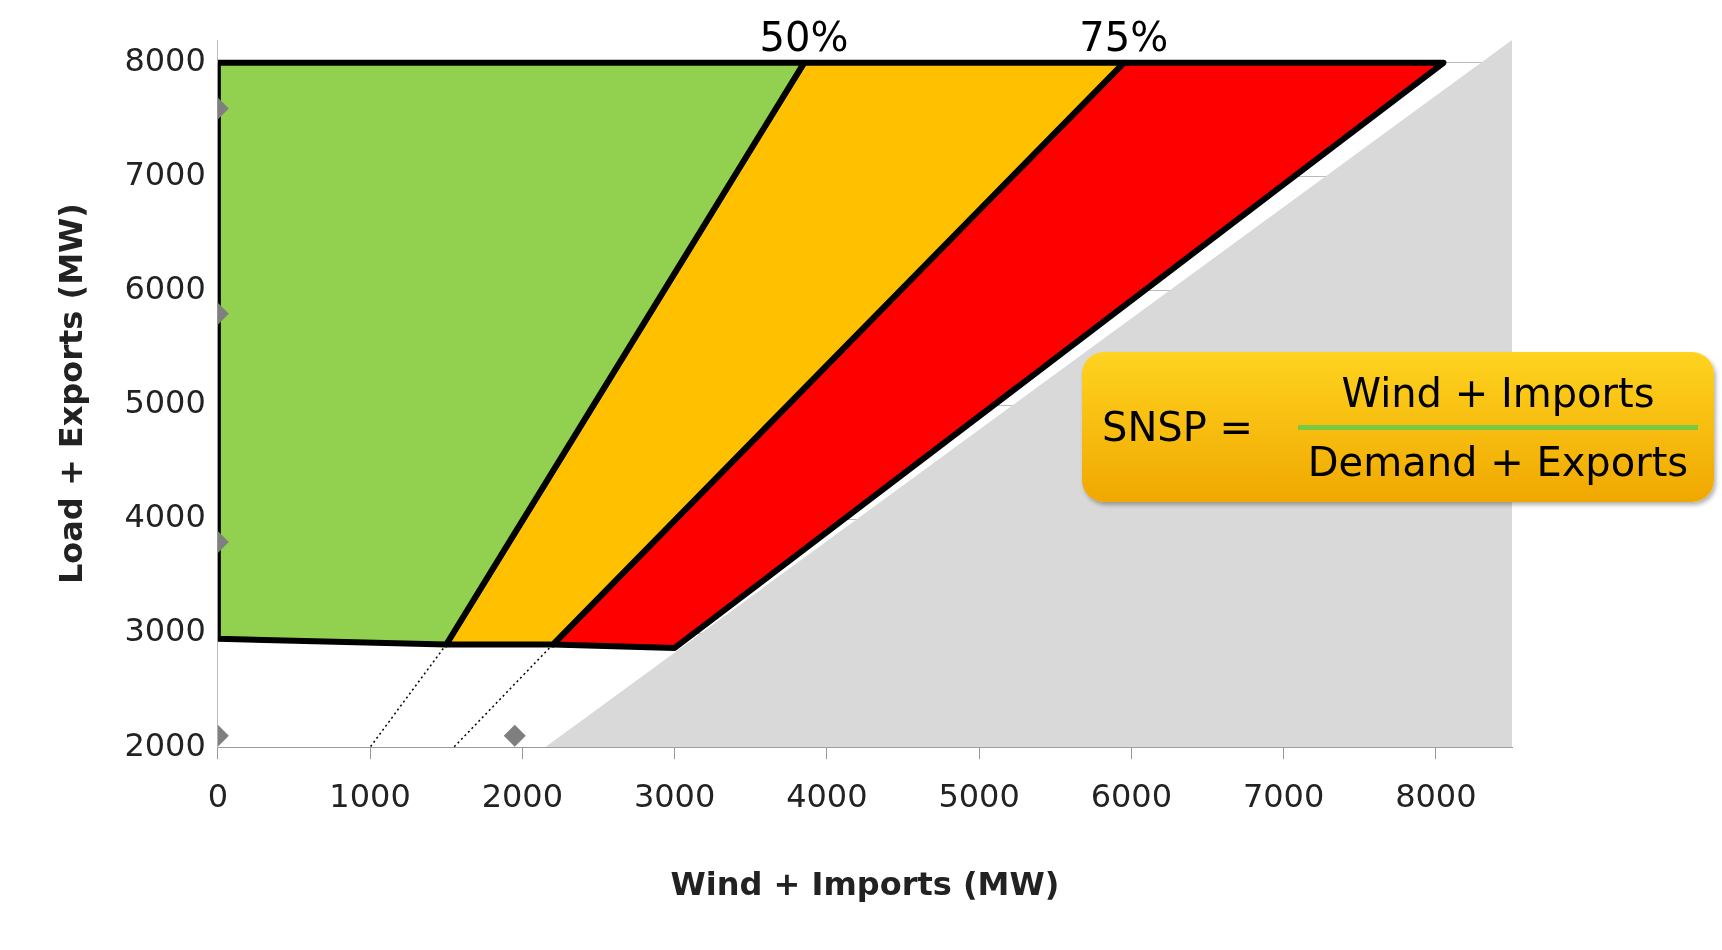  Describe the element at coordinates (165, 402) in the screenshot. I see `y-tick-label: 5000` at that location.